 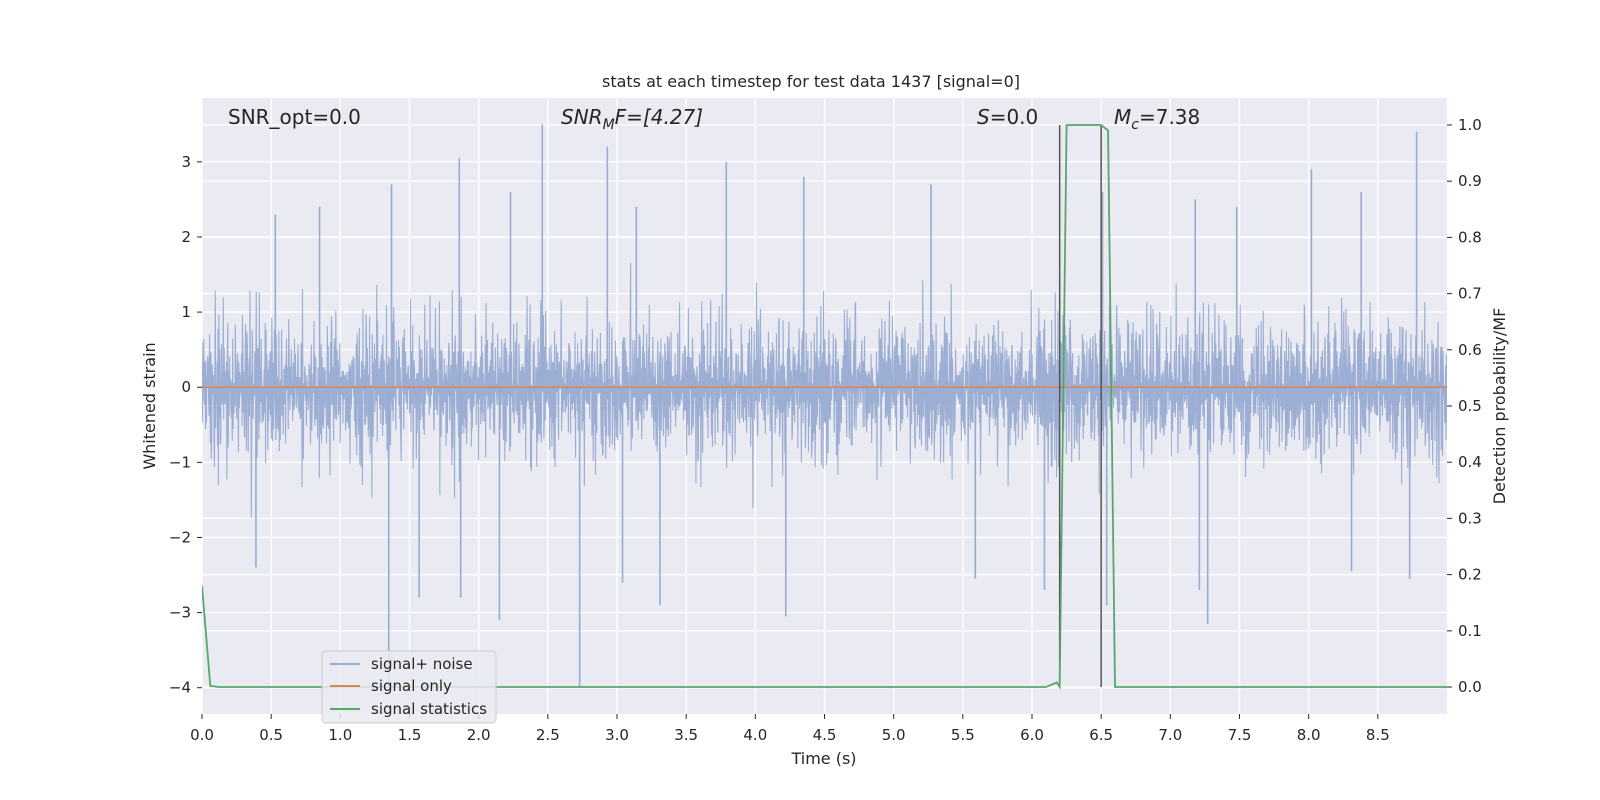 What do you see at coordinates (1470, 237) in the screenshot?
I see `right-y-tick-label: 0.8` at bounding box center [1470, 237].